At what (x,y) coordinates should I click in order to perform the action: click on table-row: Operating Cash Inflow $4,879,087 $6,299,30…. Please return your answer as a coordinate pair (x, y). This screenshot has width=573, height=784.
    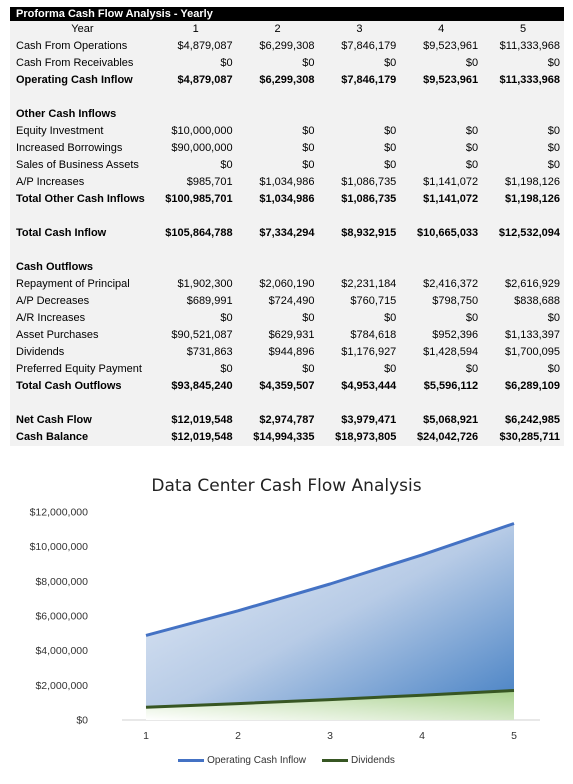
    Looking at the image, I should click on (287, 80).